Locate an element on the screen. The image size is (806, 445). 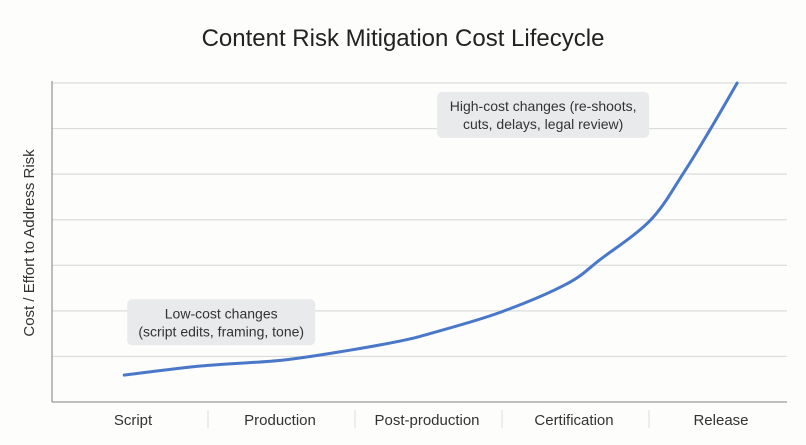
x-tick-label: Script is located at coordinates (133, 420).